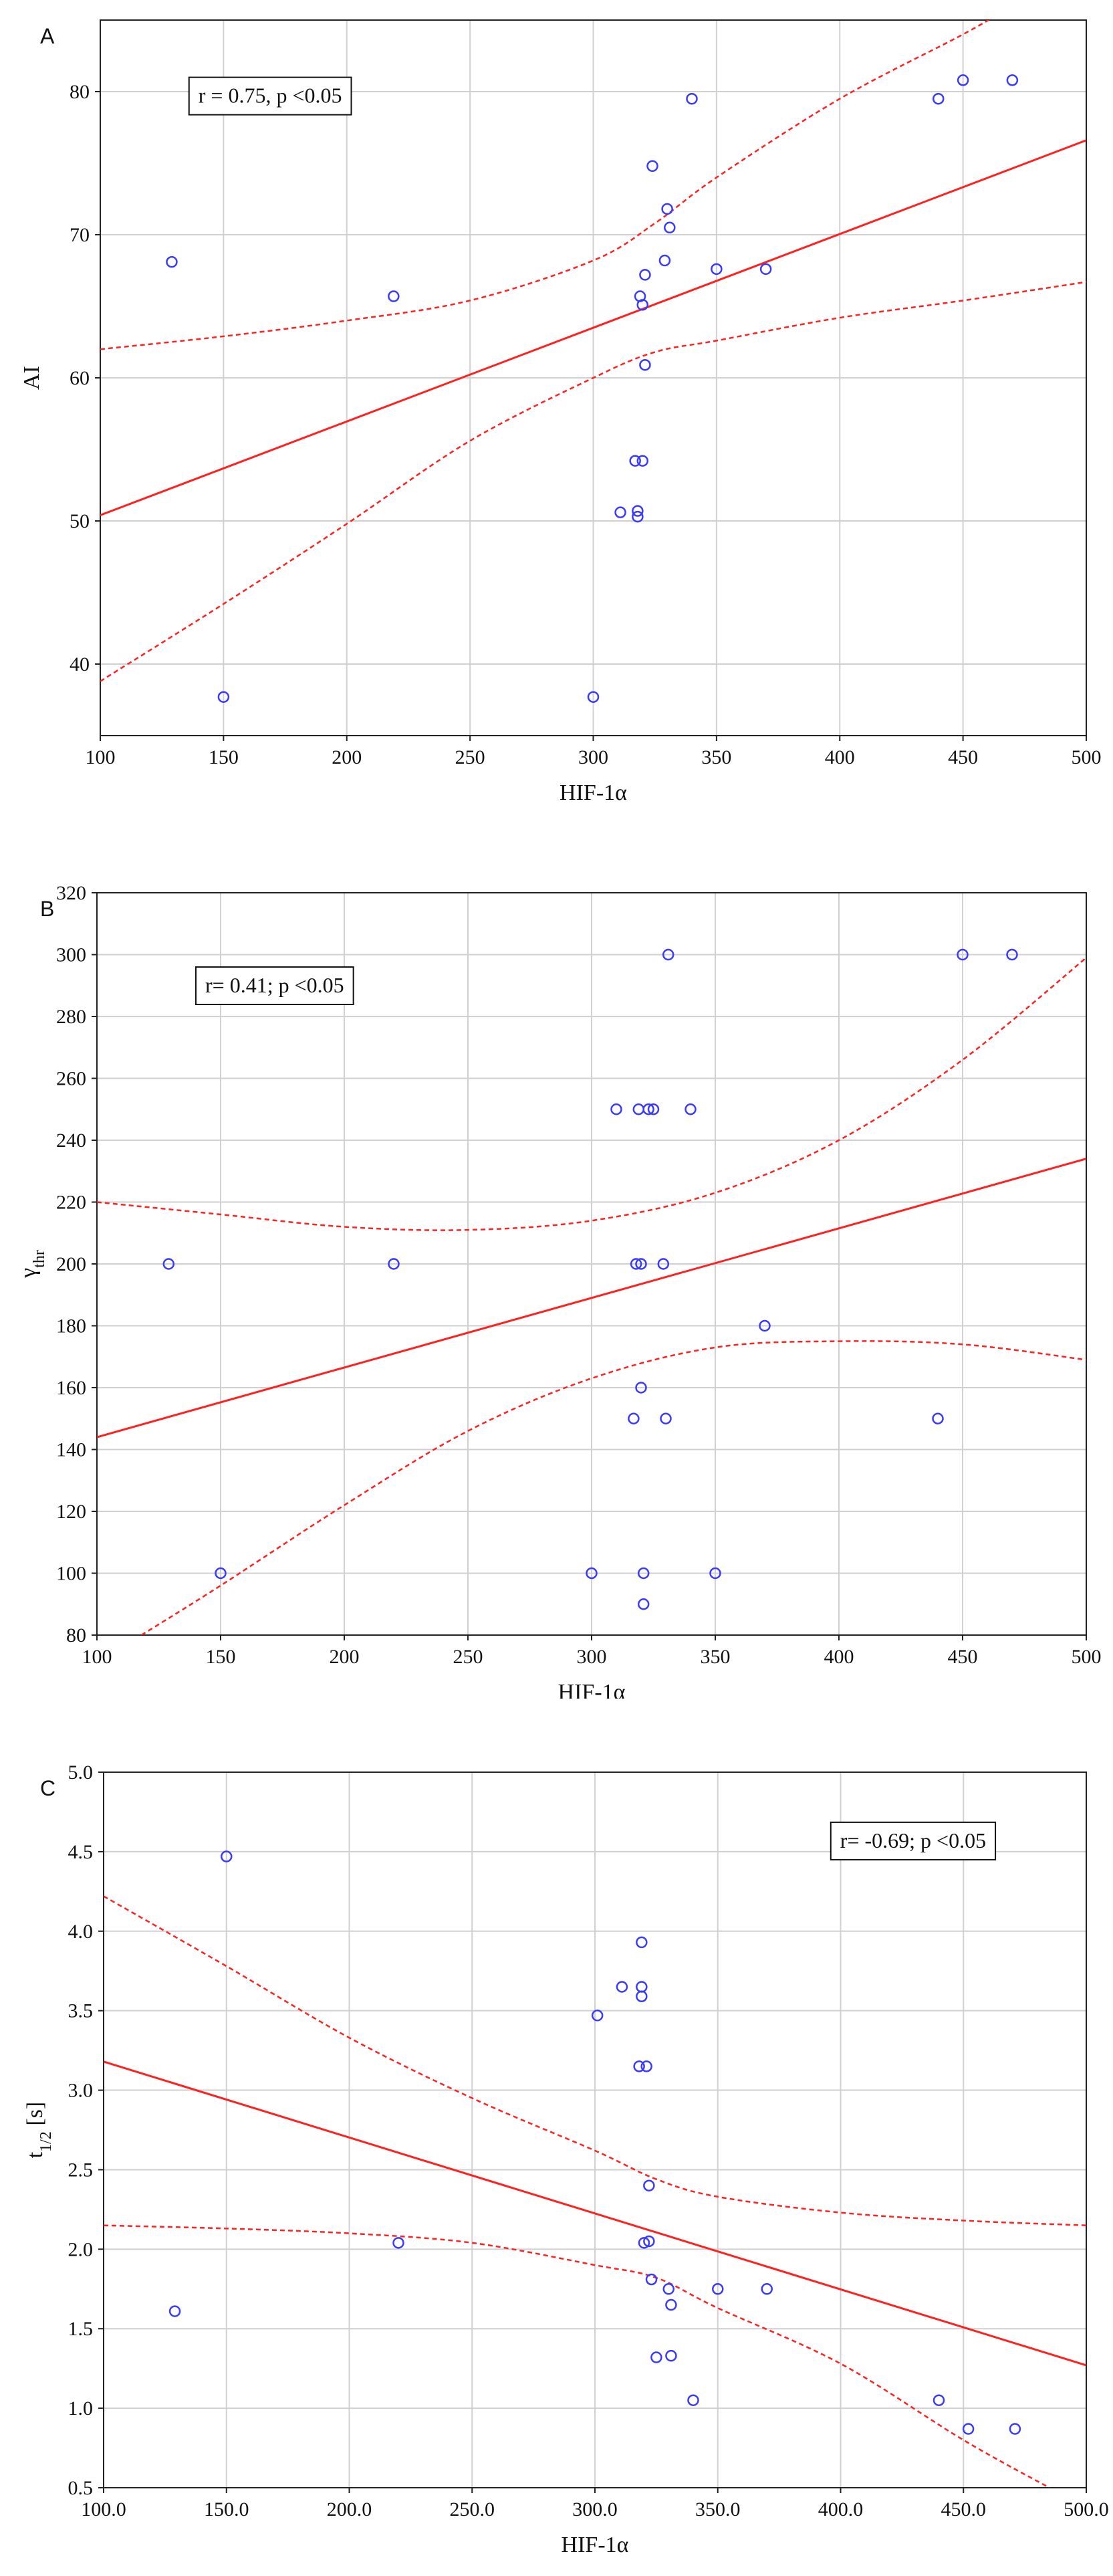  I want to click on y-tick-label: 260, so click(71, 1079).